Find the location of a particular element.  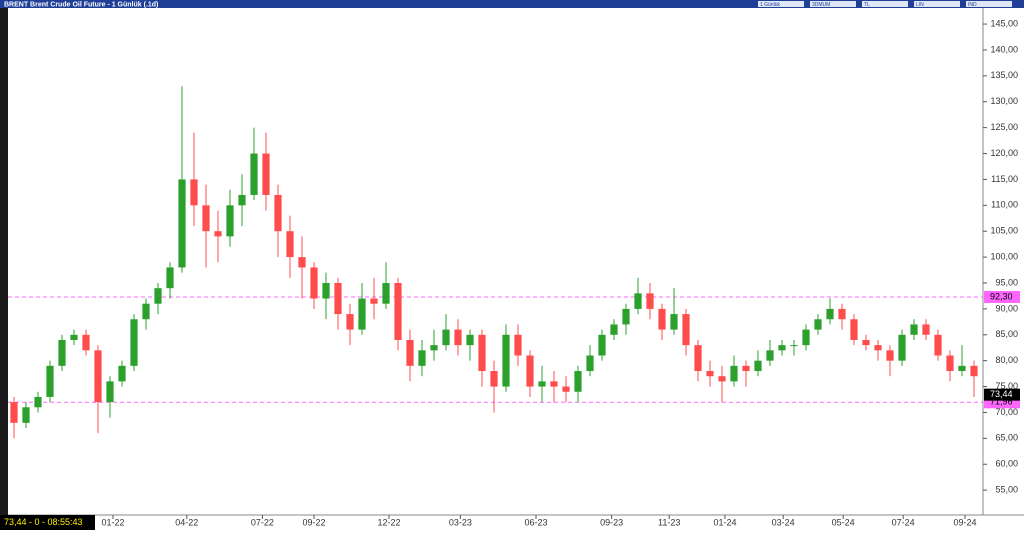

y-tick-label: 125,00 is located at coordinates (1004, 127).